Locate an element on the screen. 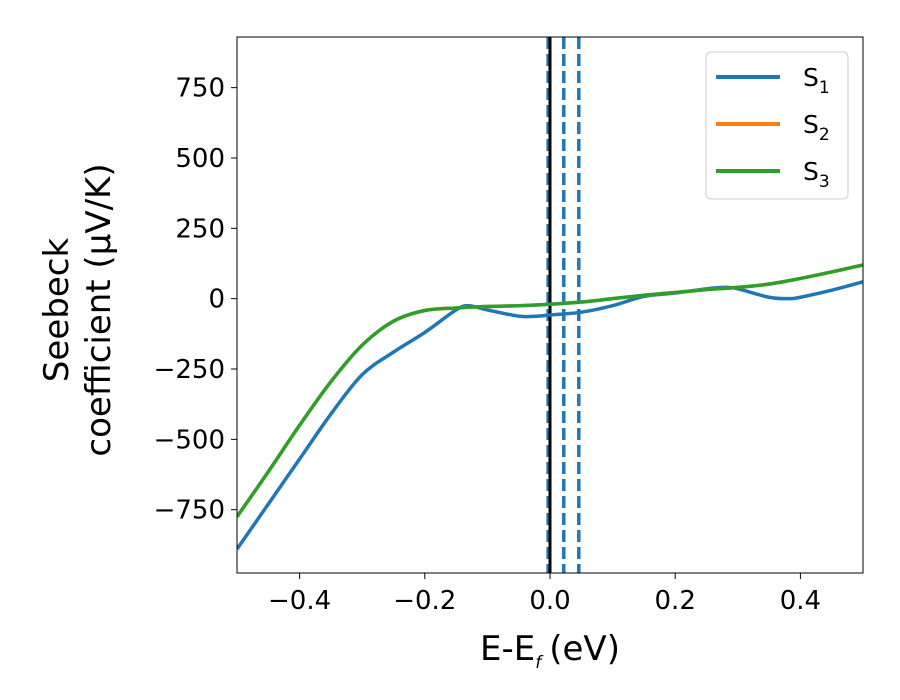 The width and height of the screenshot is (900, 700). legend-label-s3: S3 is located at coordinates (816, 174).